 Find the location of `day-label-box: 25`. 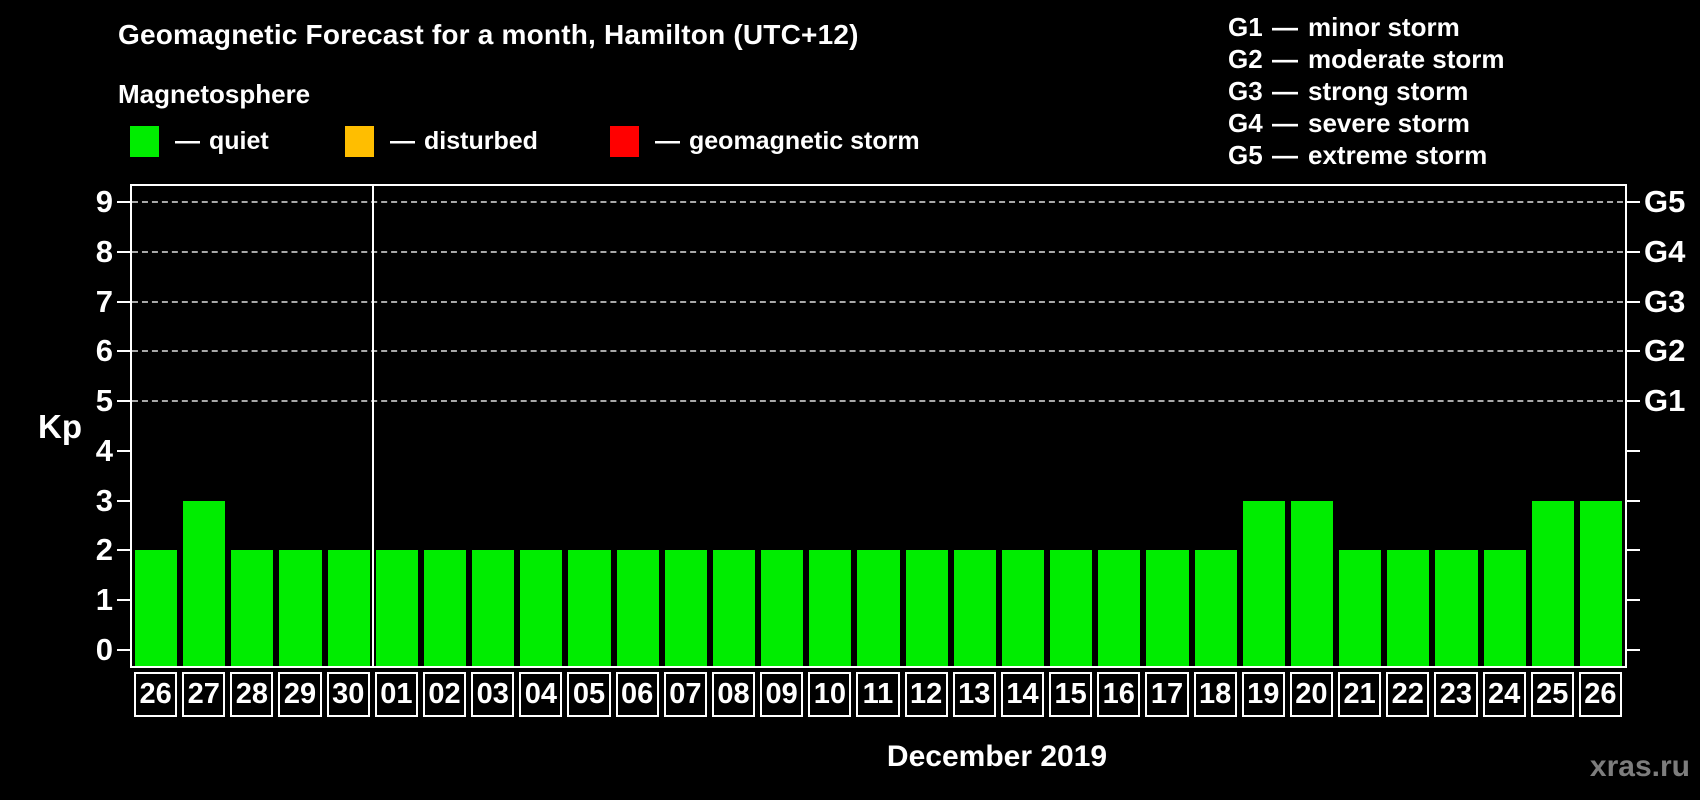

day-label-box: 25 is located at coordinates (1552, 694).